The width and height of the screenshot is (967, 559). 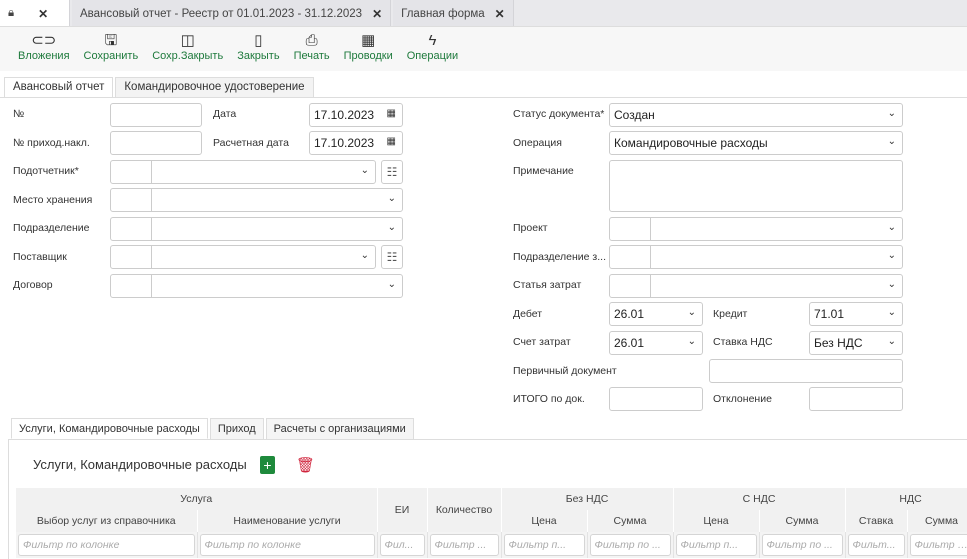 What do you see at coordinates (742, 399) in the screenshot?
I see `deviation-label: Отклонение` at bounding box center [742, 399].